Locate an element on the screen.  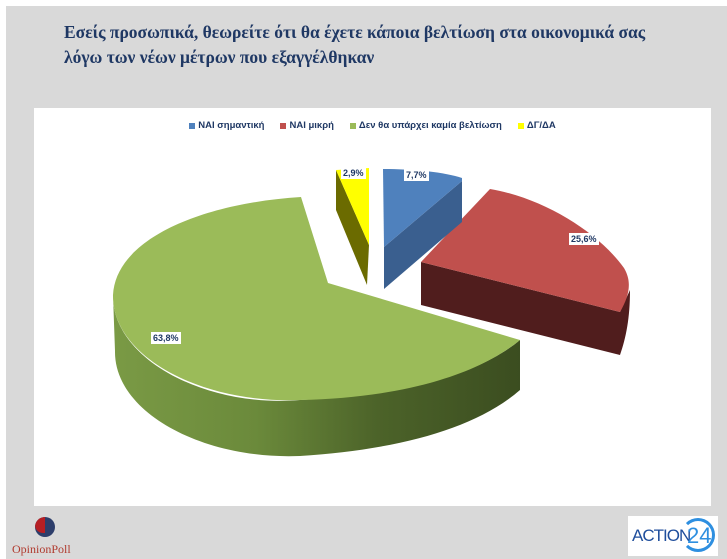
data-label-dg-da: 2,9% is located at coordinates (353, 173).